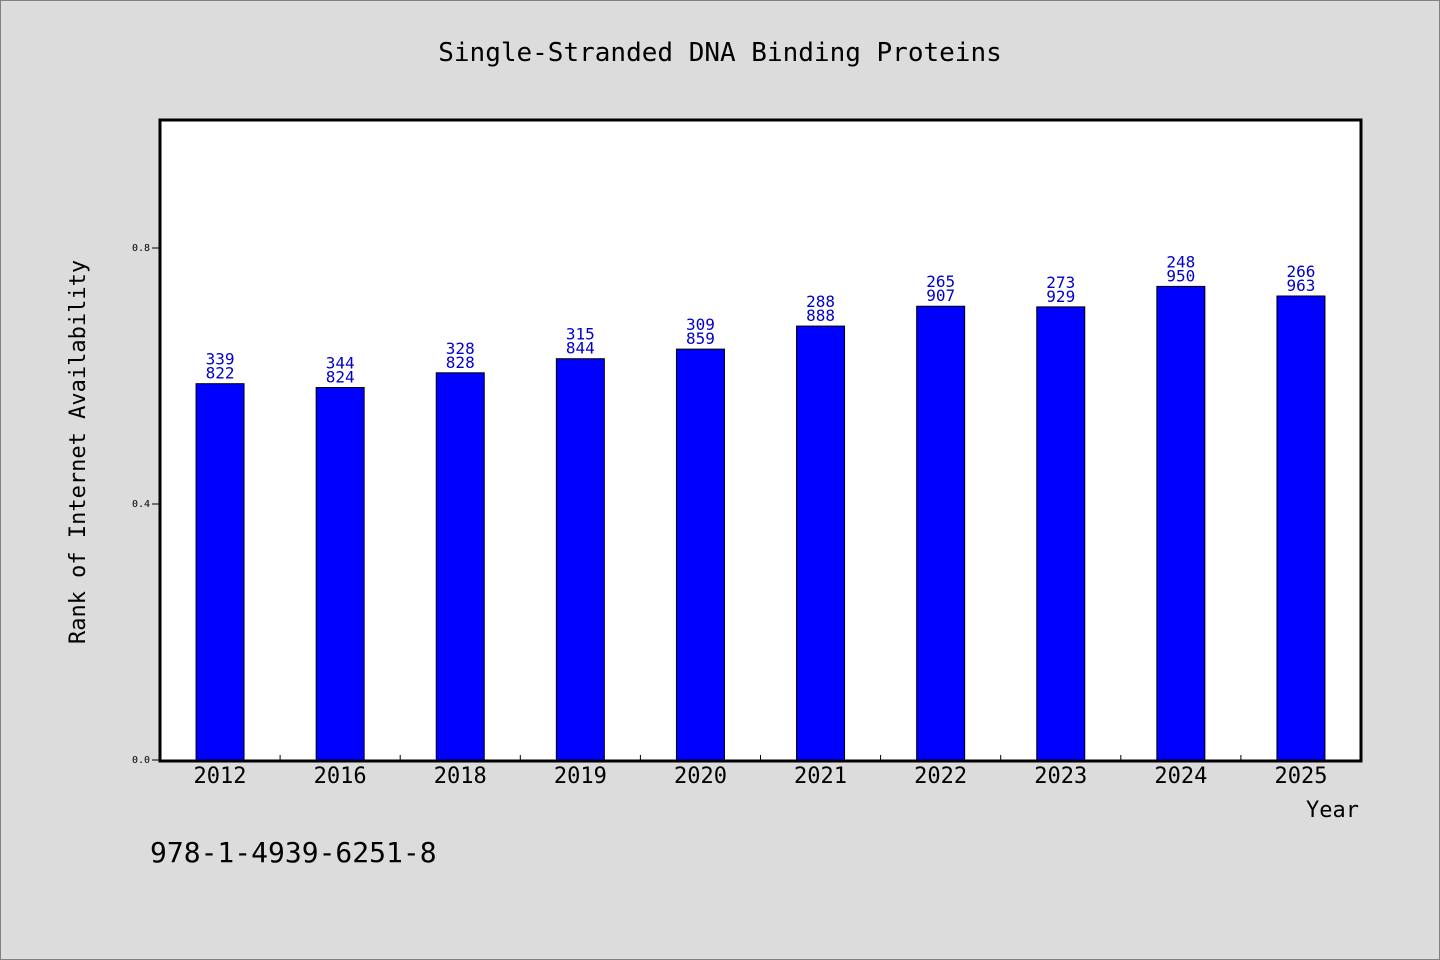 The width and height of the screenshot is (1440, 960). I want to click on x-tick-label: 2024, so click(1180, 776).